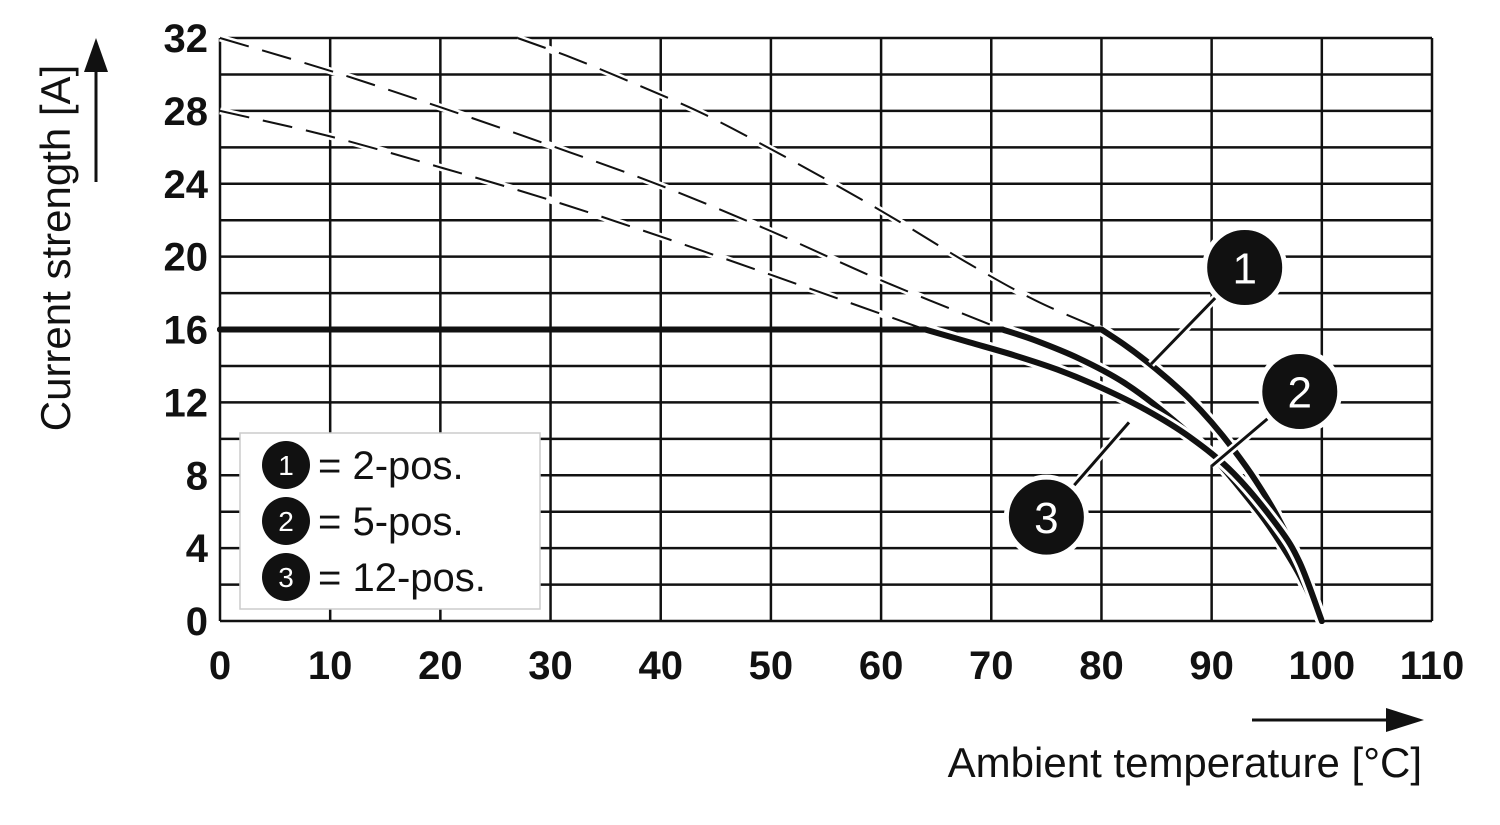 This screenshot has height=825, width=1500. What do you see at coordinates (771, 666) in the screenshot?
I see `x-tick-label: 50` at bounding box center [771, 666].